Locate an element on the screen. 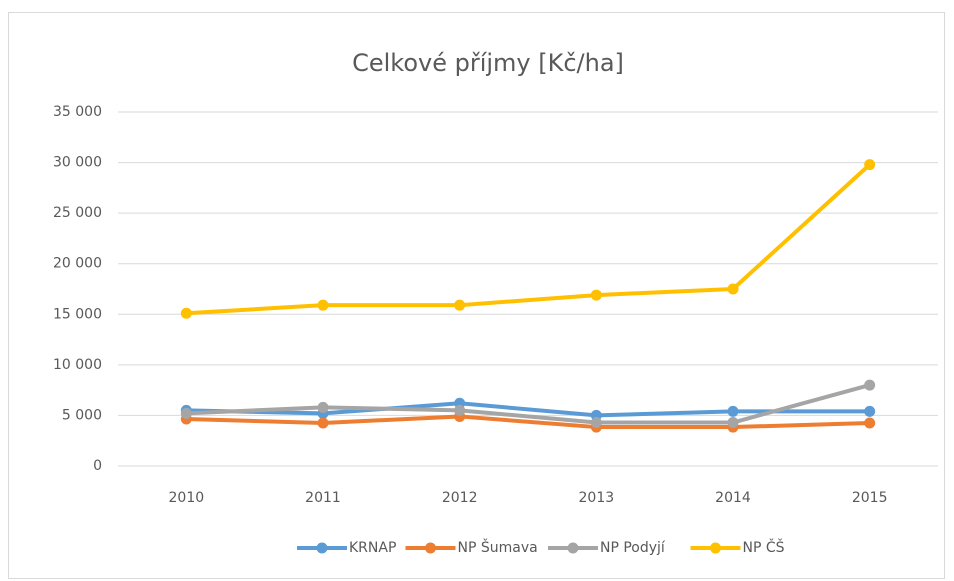  y-tick-label: 30 000 is located at coordinates (77, 163).